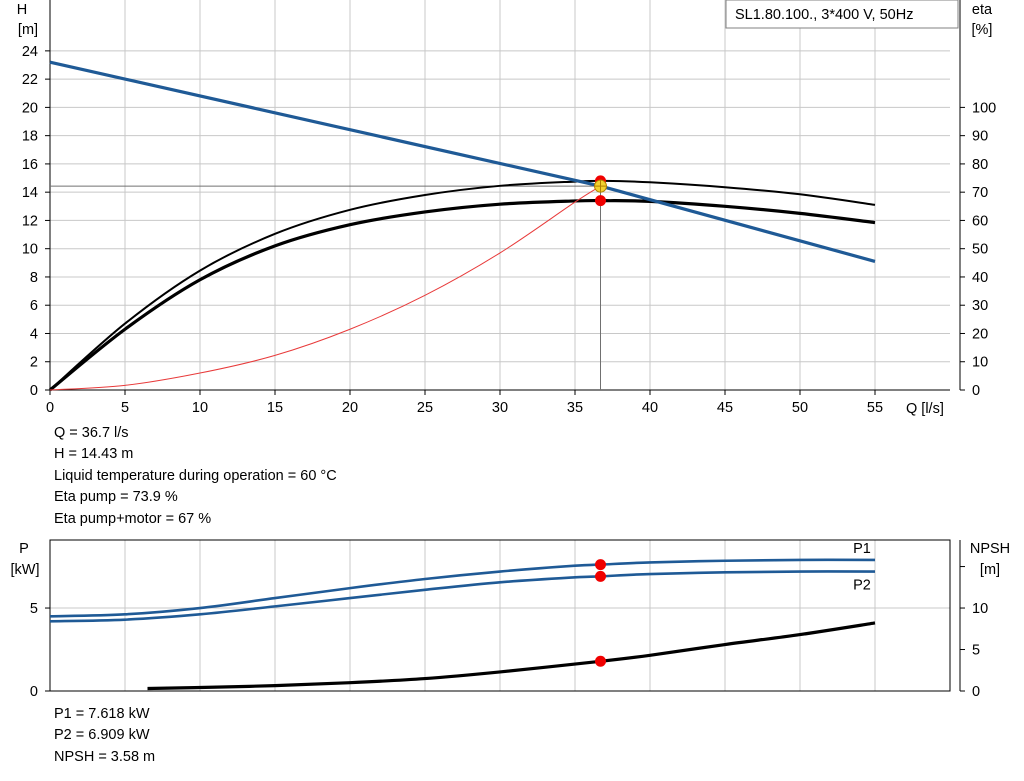  What do you see at coordinates (50, 408) in the screenshot?
I see `top-x-tick-label: 0` at bounding box center [50, 408].